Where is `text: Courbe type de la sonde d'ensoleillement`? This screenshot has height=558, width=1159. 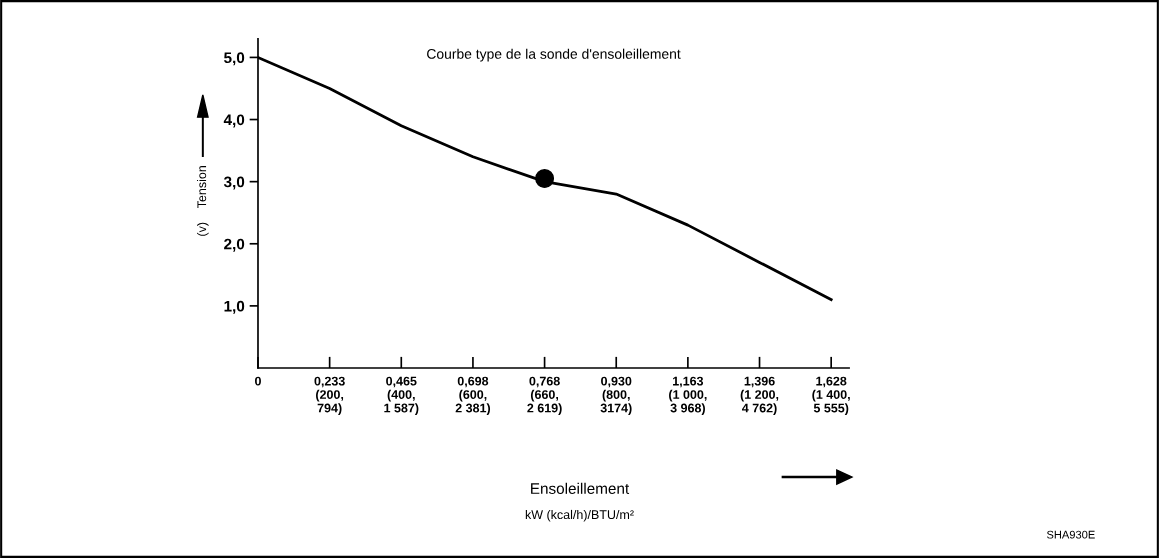
text: Courbe type de la sonde d'ensoleillement is located at coordinates (554, 55).